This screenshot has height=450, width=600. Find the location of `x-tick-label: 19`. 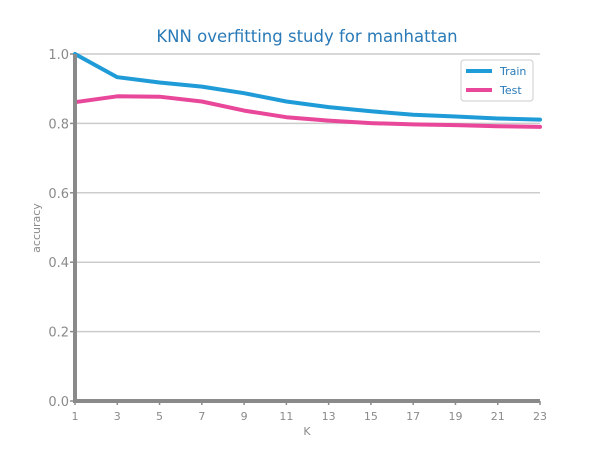

x-tick-label: 19 is located at coordinates (455, 416).